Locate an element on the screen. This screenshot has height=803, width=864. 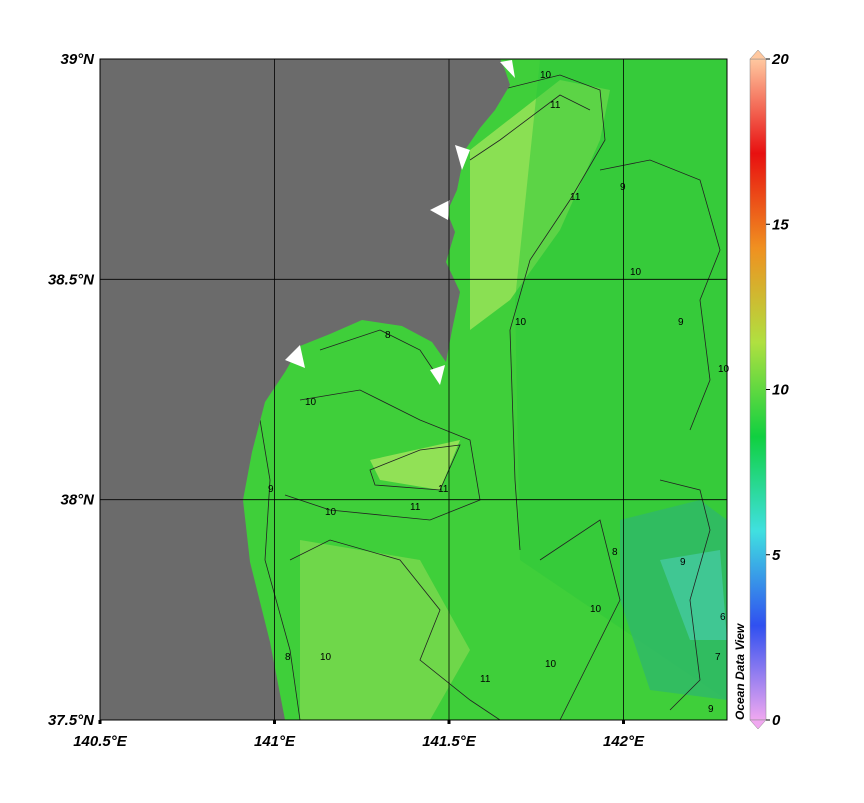
contour-label: 7 is located at coordinates (718, 657).